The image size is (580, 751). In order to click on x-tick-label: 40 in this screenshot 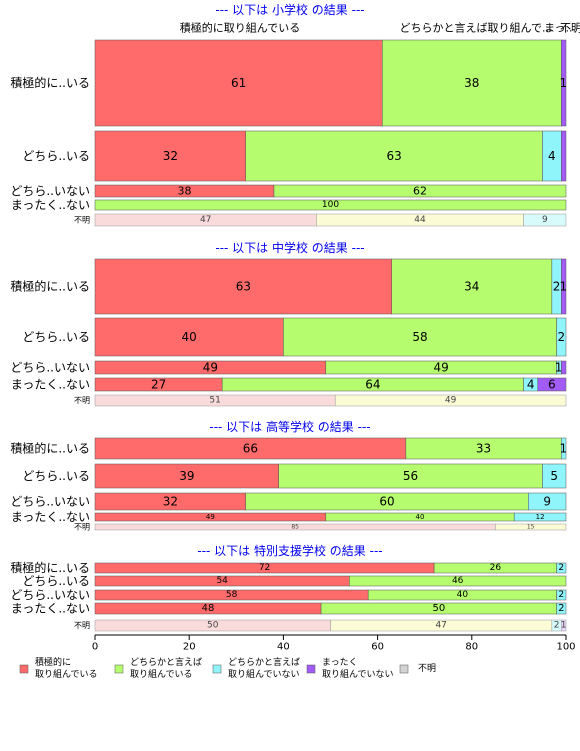, I will do `click(283, 647)`.